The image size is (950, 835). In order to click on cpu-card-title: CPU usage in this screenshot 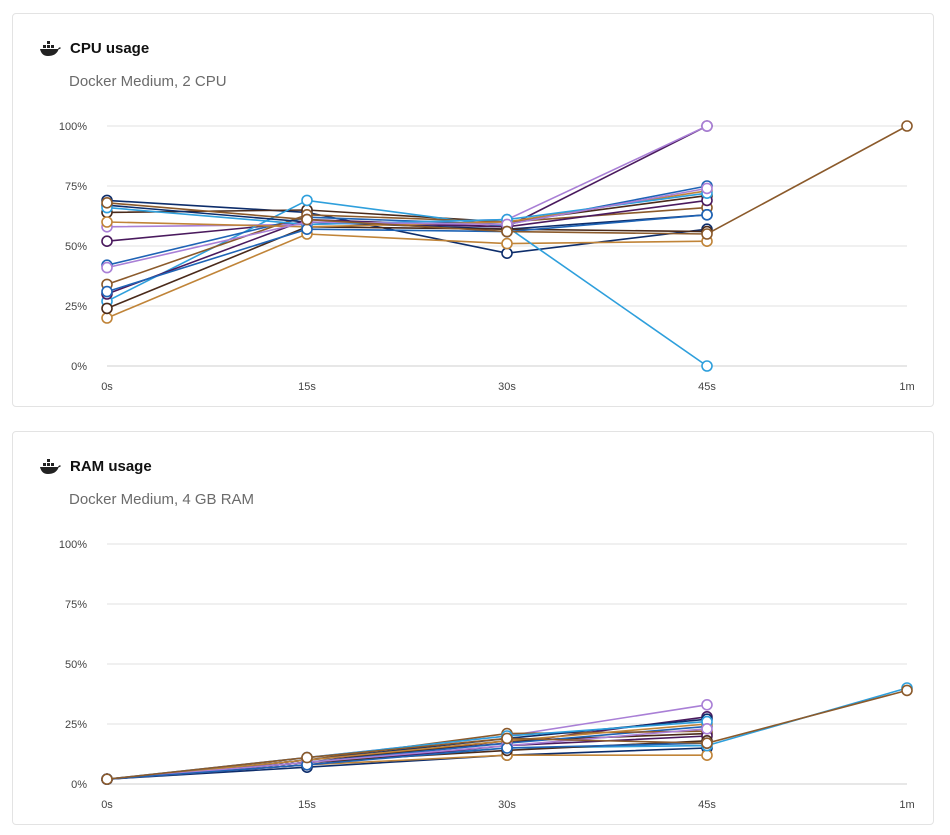, I will do `click(110, 48)`.